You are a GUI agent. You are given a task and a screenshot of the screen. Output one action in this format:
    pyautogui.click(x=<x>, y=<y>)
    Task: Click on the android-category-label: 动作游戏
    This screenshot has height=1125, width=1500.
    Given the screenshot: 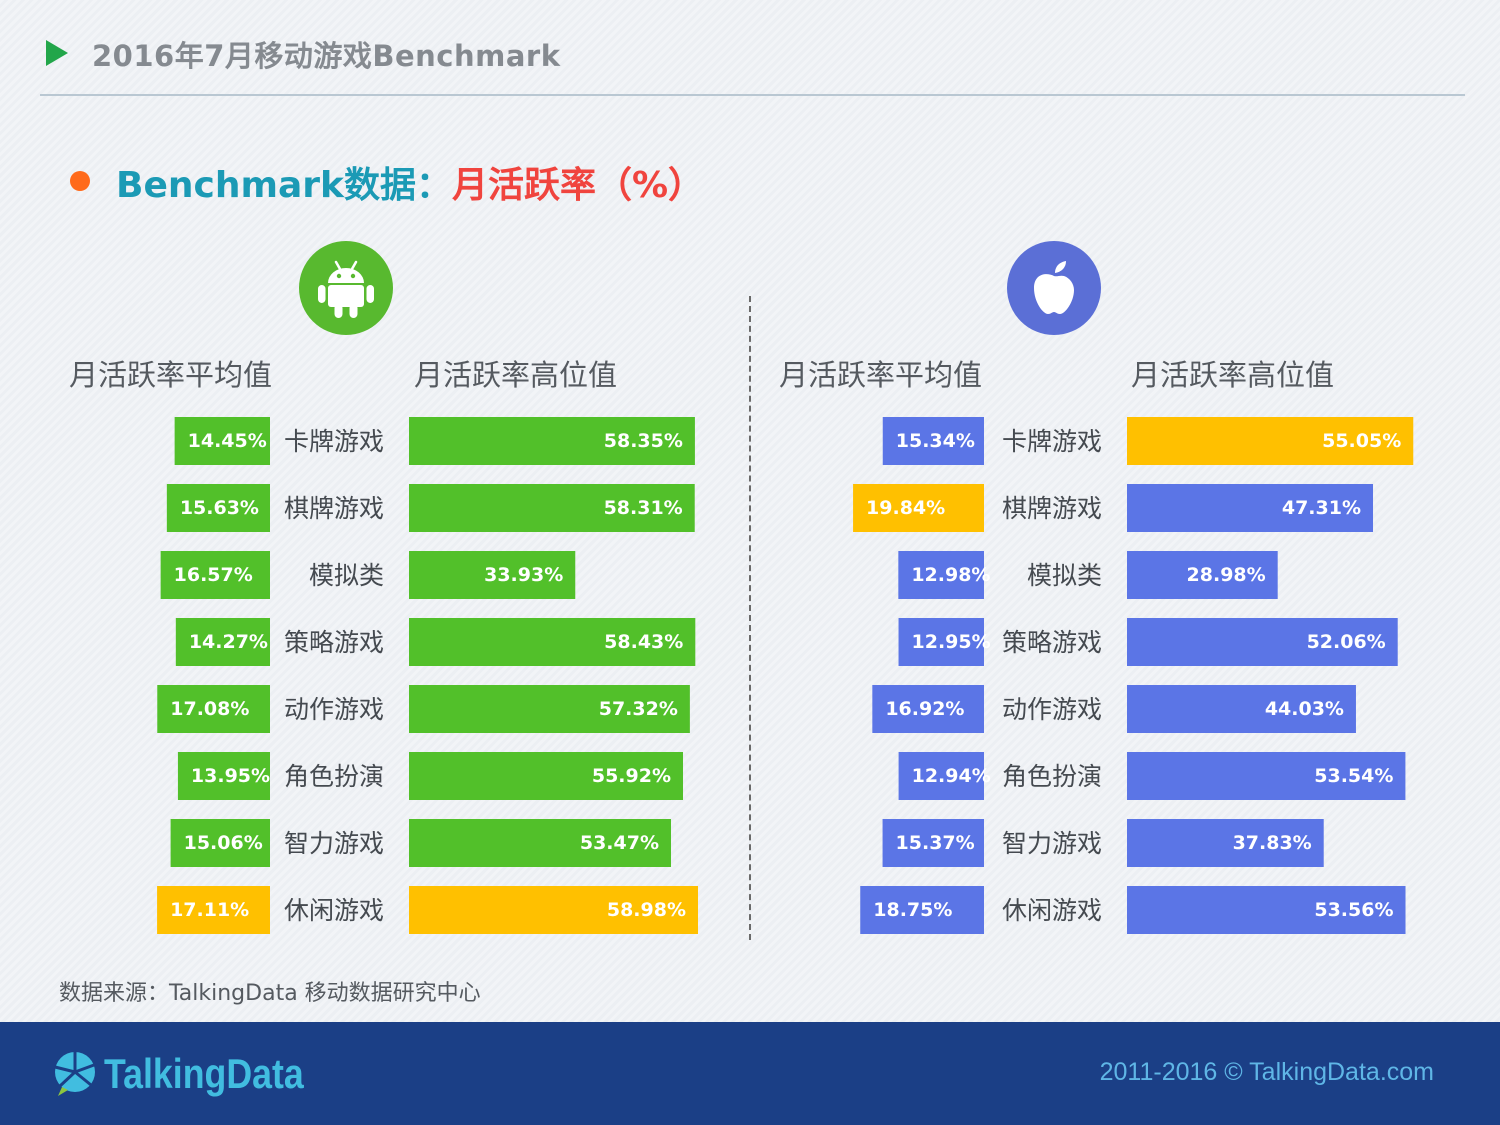 What is the action you would take?
    pyautogui.click(x=334, y=709)
    